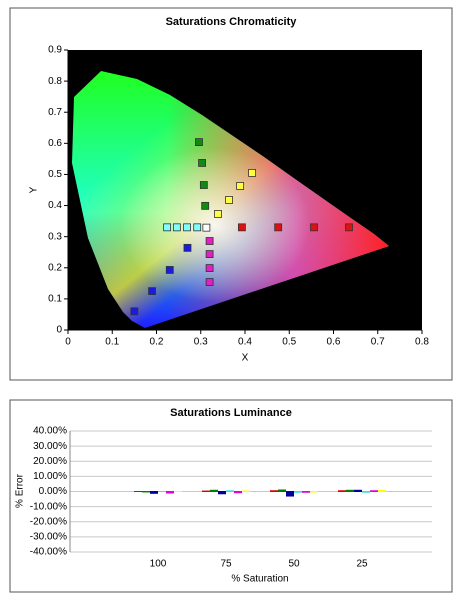 This screenshot has width=463, height=600. I want to click on y-tick-label: -20.00%, so click(48, 521).